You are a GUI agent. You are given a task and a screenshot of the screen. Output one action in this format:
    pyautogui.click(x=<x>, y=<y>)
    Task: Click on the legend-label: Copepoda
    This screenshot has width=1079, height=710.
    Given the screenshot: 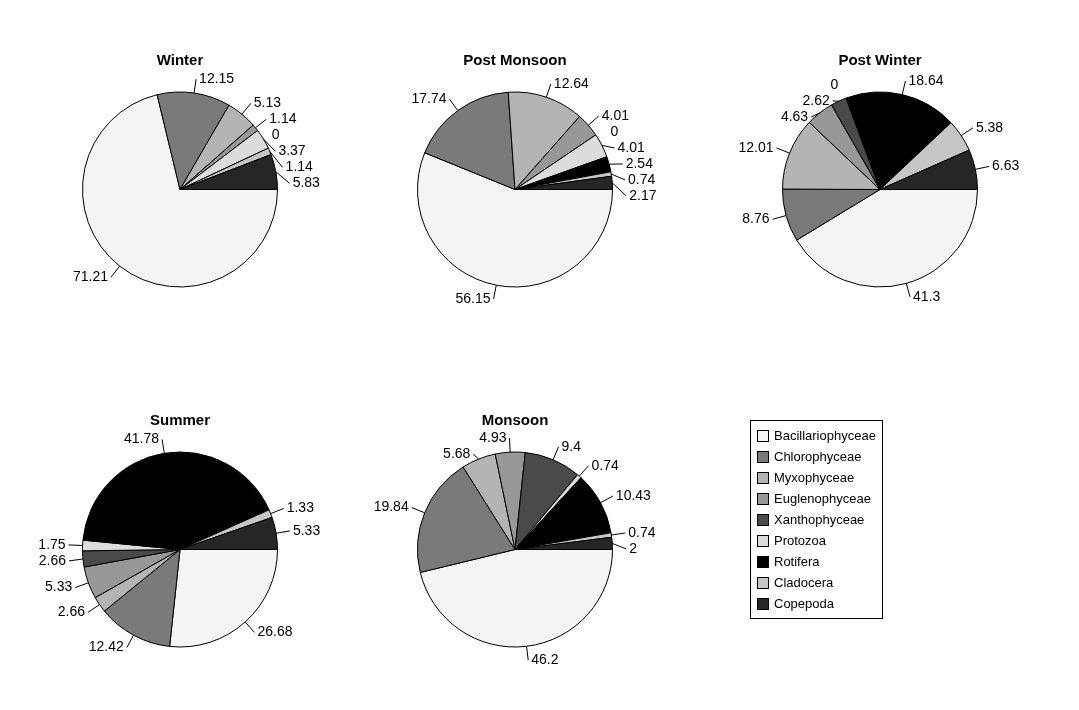 What is the action you would take?
    pyautogui.click(x=804, y=603)
    